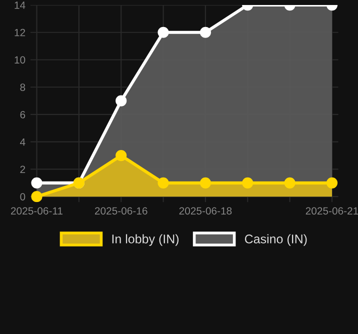 This screenshot has height=334, width=358. What do you see at coordinates (23, 169) in the screenshot?
I see `y-tick-label: 2` at bounding box center [23, 169].